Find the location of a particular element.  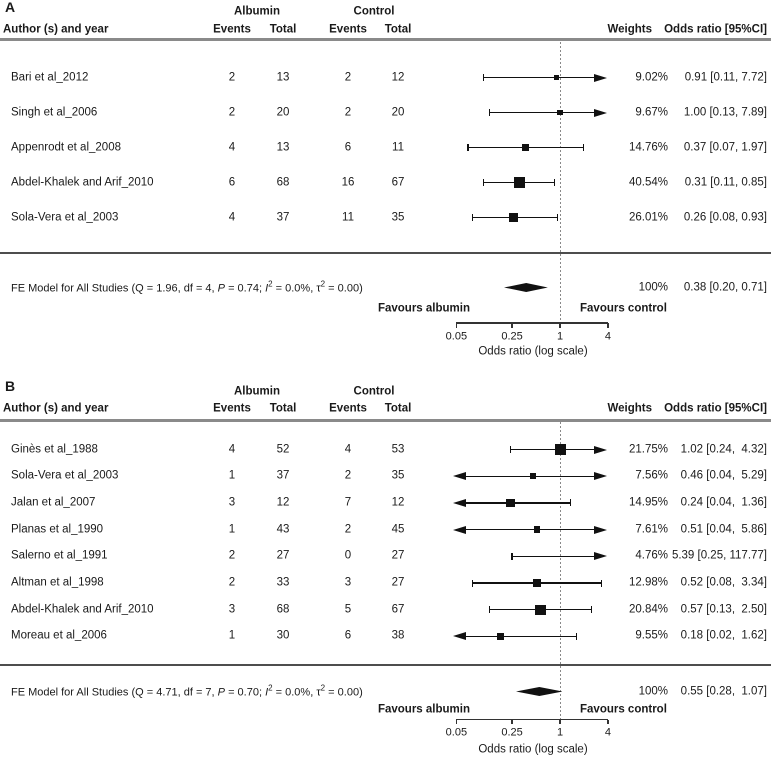

odds-ratio-value: 0.37 [0.07, 1.97] is located at coordinates (725, 147).